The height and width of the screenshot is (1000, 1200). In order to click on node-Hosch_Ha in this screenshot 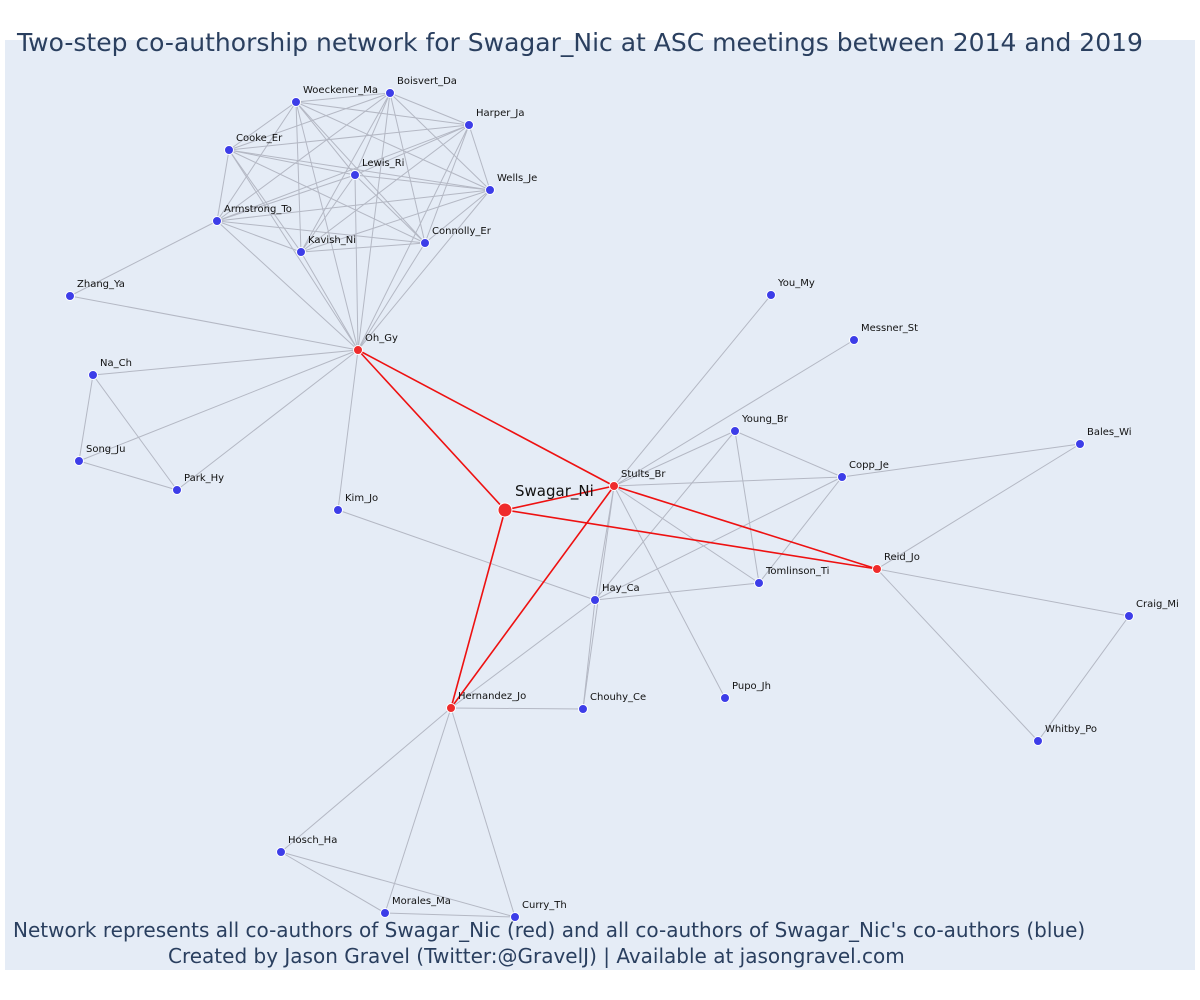, I will do `click(281, 852)`.